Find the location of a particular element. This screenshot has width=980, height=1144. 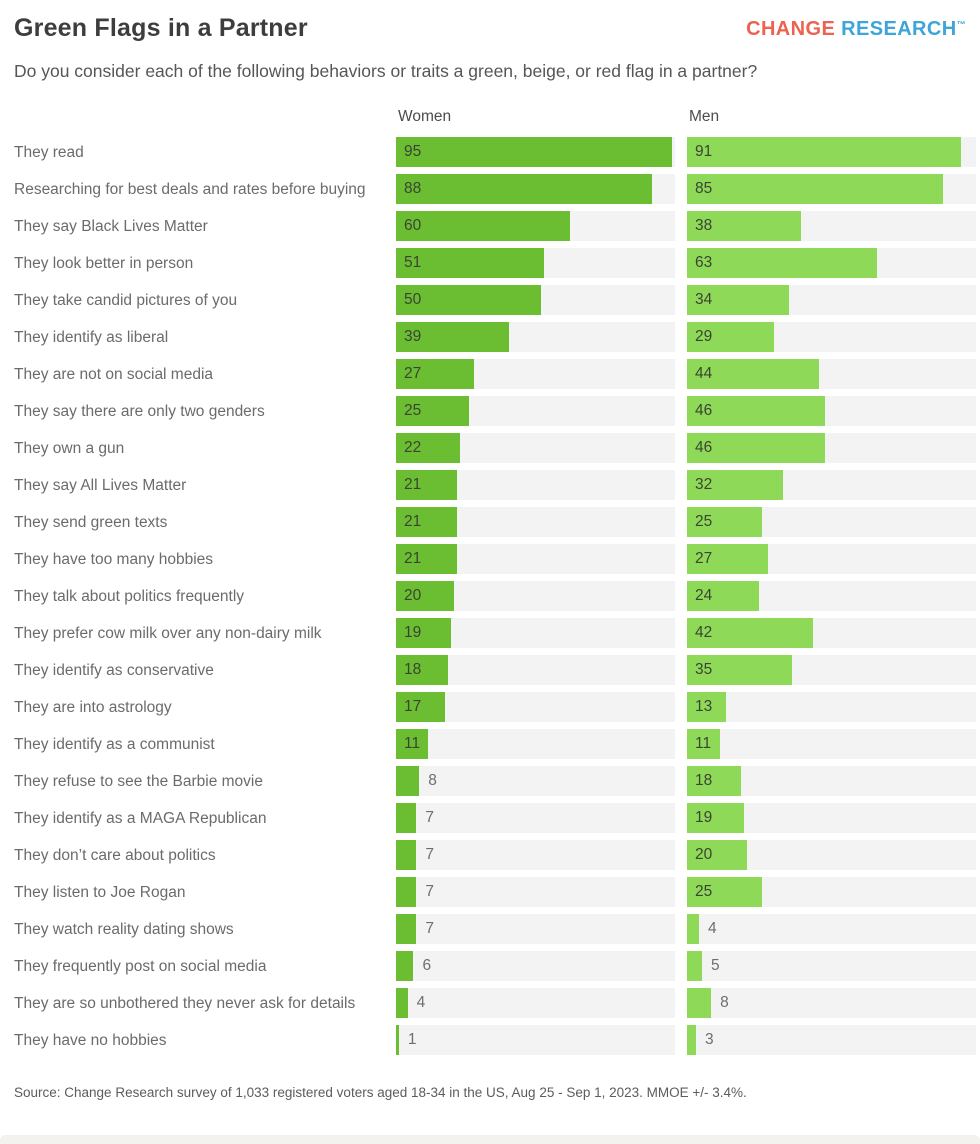

chart-row: They listen to Joe Rogan 7 25 is located at coordinates (495, 892).